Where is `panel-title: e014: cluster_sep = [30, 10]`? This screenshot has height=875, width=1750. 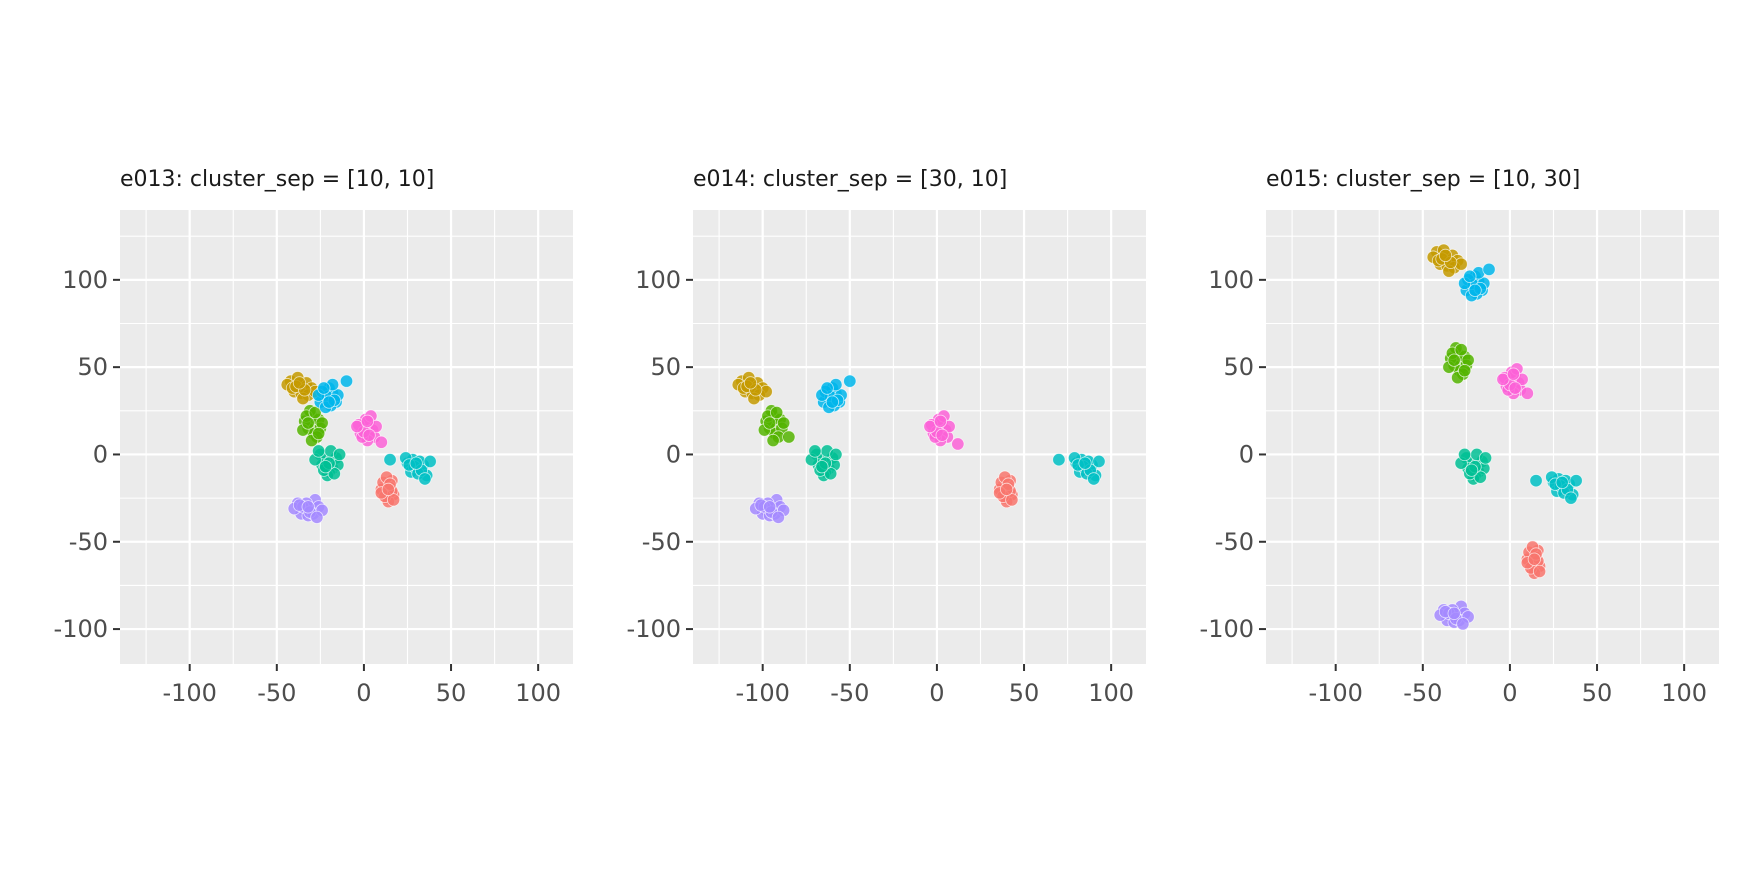
panel-title: e014: cluster_sep = [30, 10] is located at coordinates (850, 179).